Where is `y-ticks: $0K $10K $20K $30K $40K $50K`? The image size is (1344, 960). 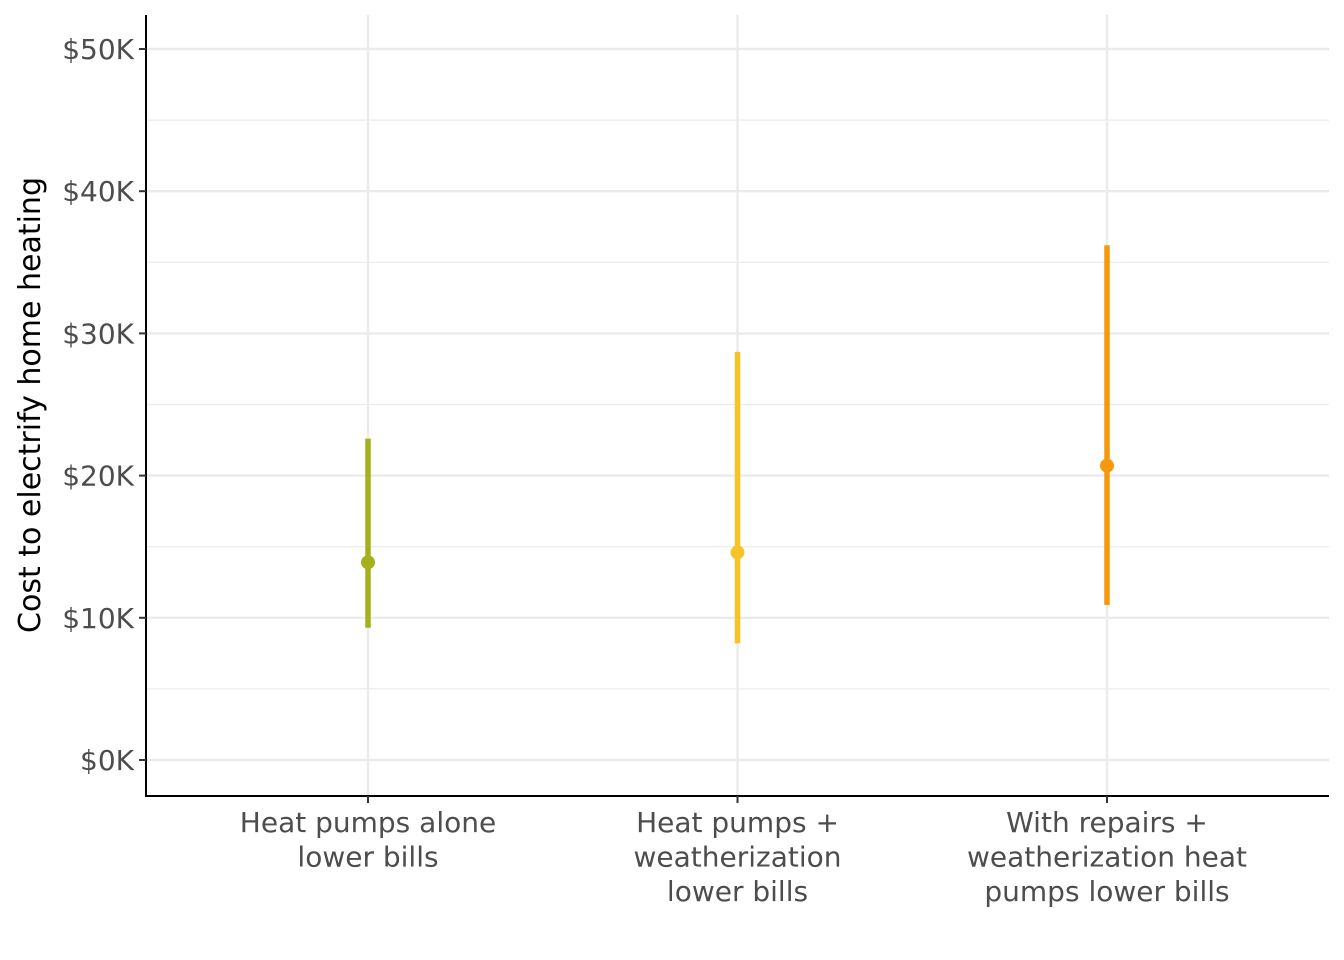 y-ticks: $0K $10K $20K $30K $40K $50K is located at coordinates (104, 405).